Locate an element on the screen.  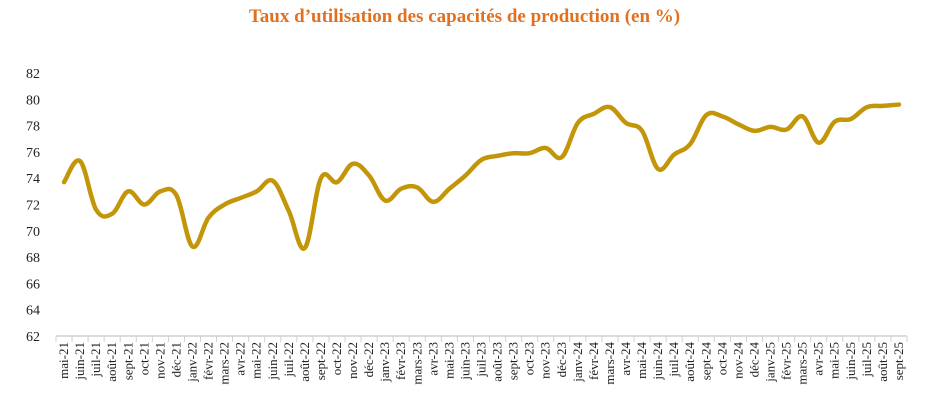
x-tick-label: sept-22 is located at coordinates (320, 361).